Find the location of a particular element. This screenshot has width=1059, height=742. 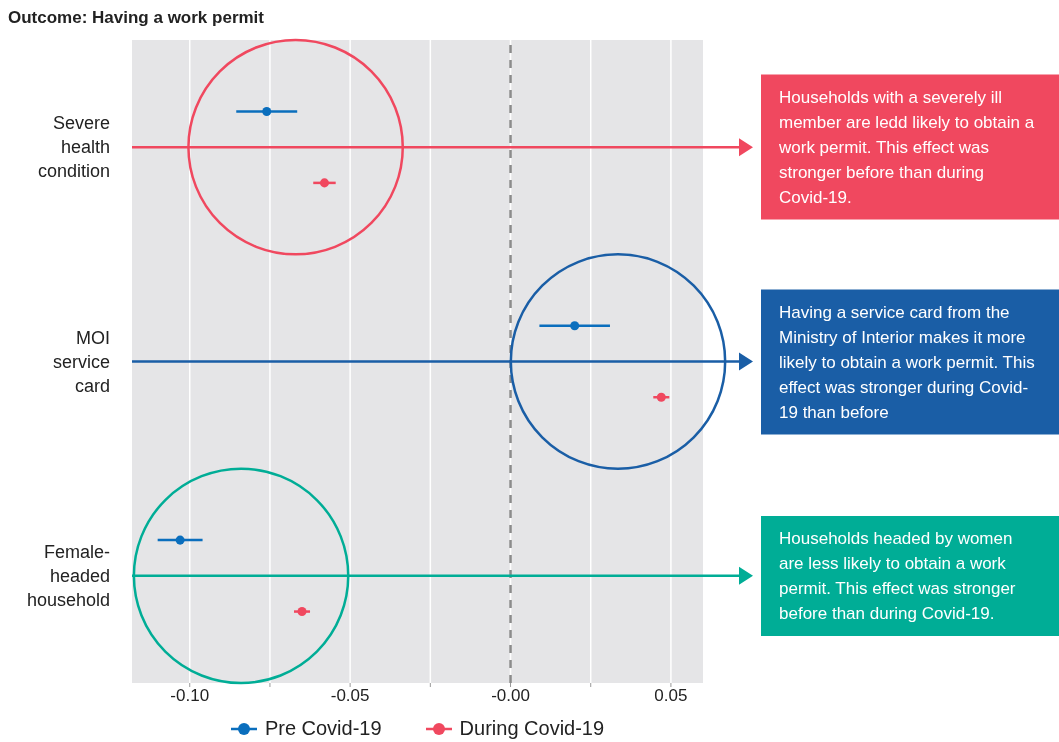

y-tick-label: Female-headed household is located at coordinates (68, 575).